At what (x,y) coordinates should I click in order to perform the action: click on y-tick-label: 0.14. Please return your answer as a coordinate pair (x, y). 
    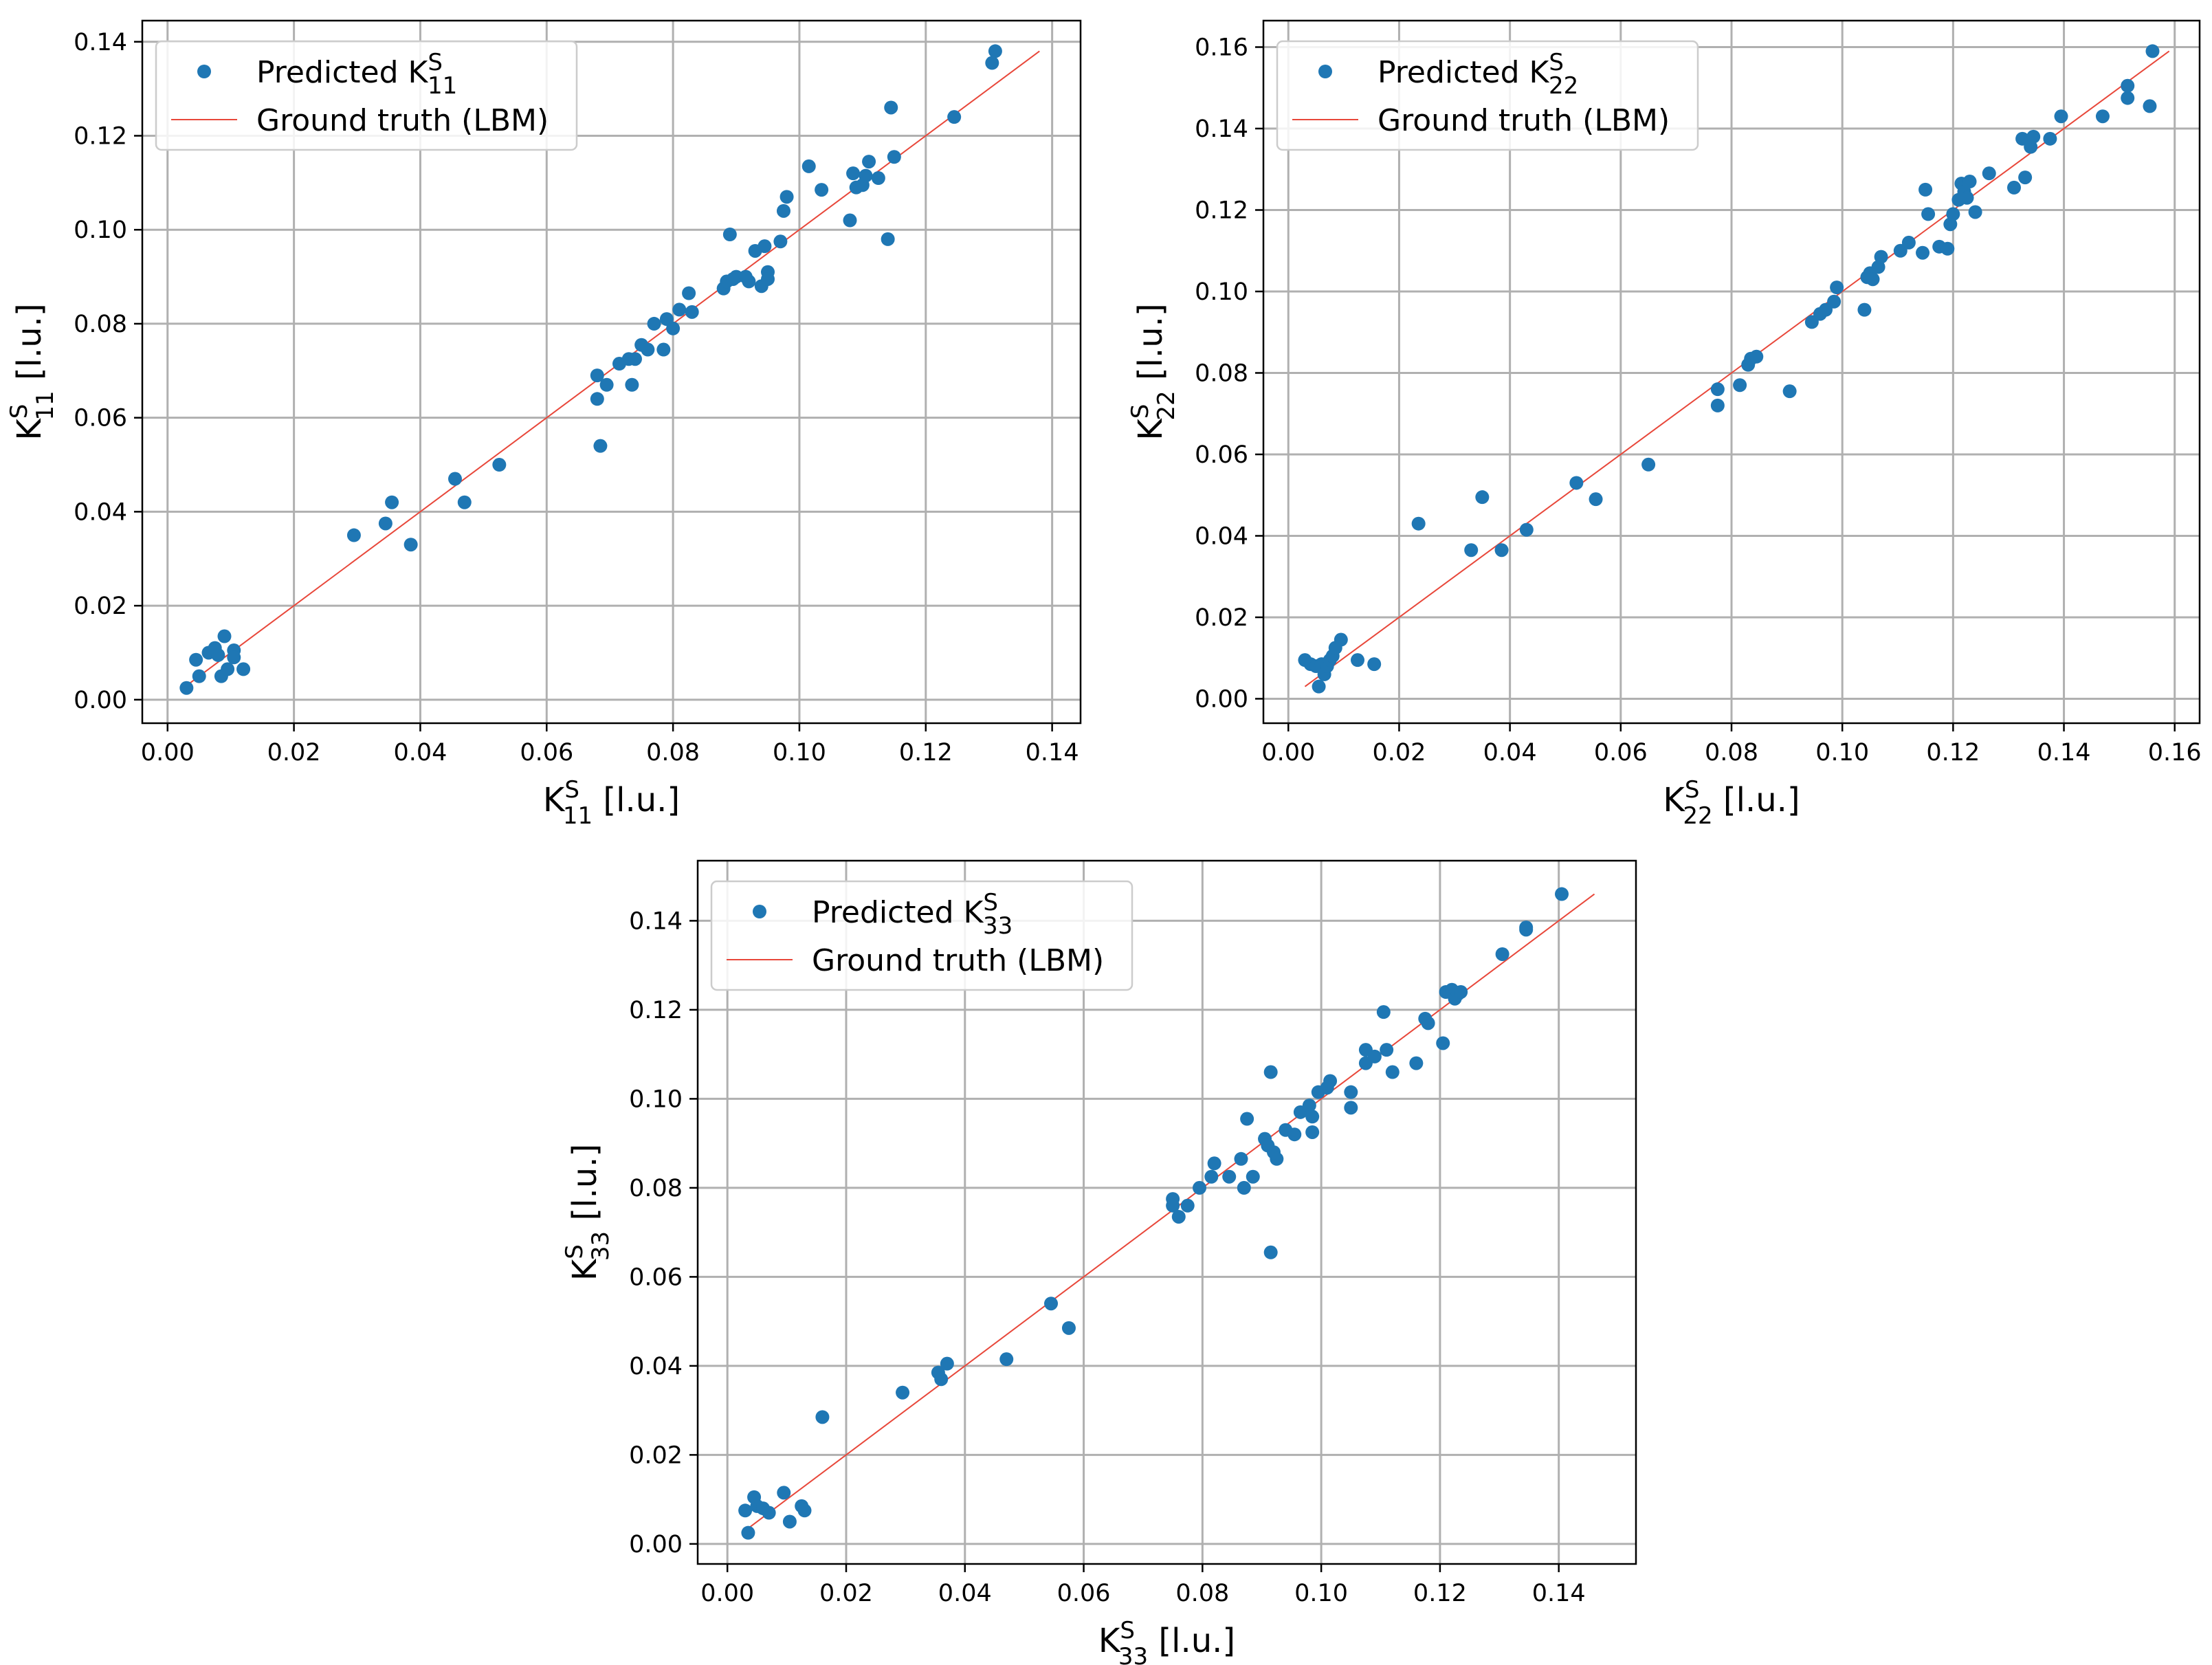
    Looking at the image, I should click on (1221, 129).